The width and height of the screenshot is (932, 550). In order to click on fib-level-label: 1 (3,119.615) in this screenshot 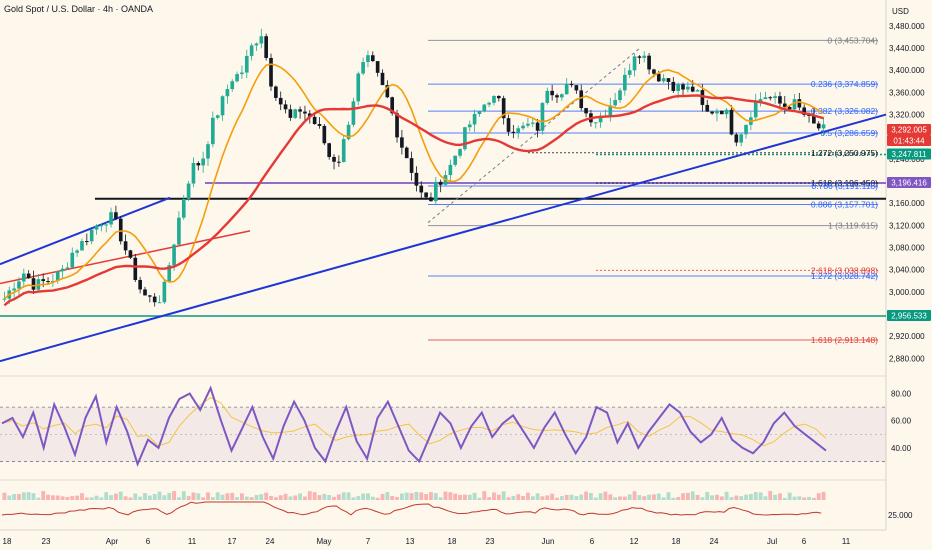, I will do `click(853, 226)`.